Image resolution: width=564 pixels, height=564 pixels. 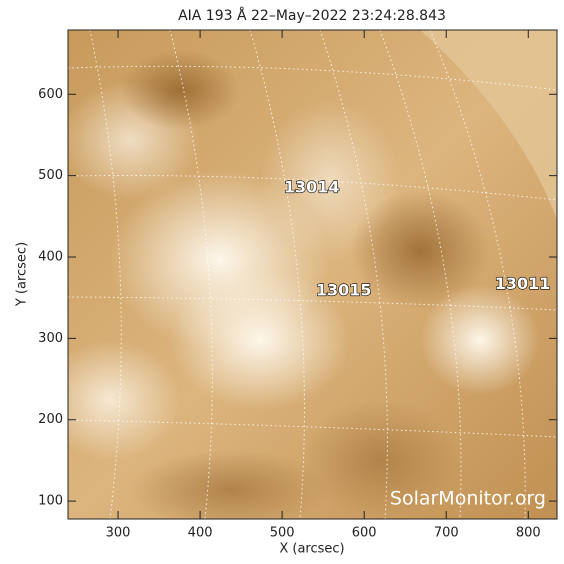 What do you see at coordinates (118, 533) in the screenshot?
I see `x-tick-label: 300` at bounding box center [118, 533].